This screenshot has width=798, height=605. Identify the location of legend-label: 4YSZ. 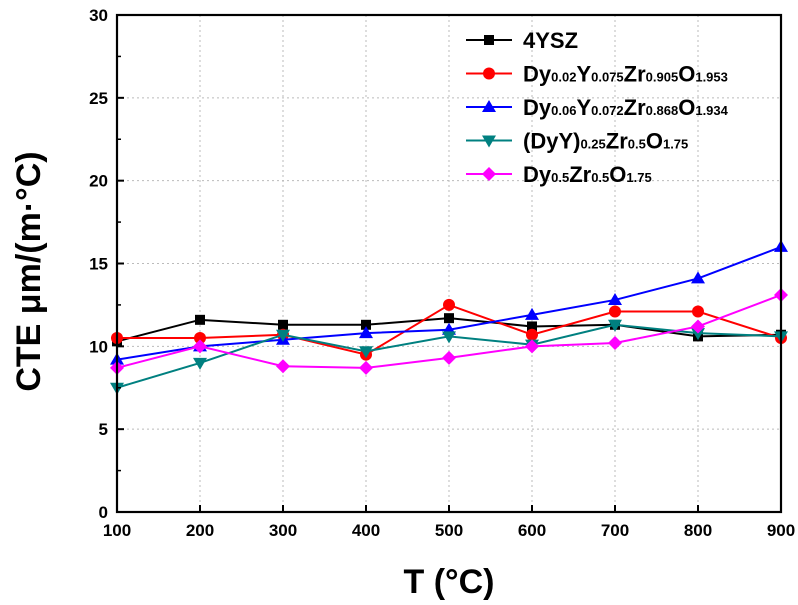
(550, 40).